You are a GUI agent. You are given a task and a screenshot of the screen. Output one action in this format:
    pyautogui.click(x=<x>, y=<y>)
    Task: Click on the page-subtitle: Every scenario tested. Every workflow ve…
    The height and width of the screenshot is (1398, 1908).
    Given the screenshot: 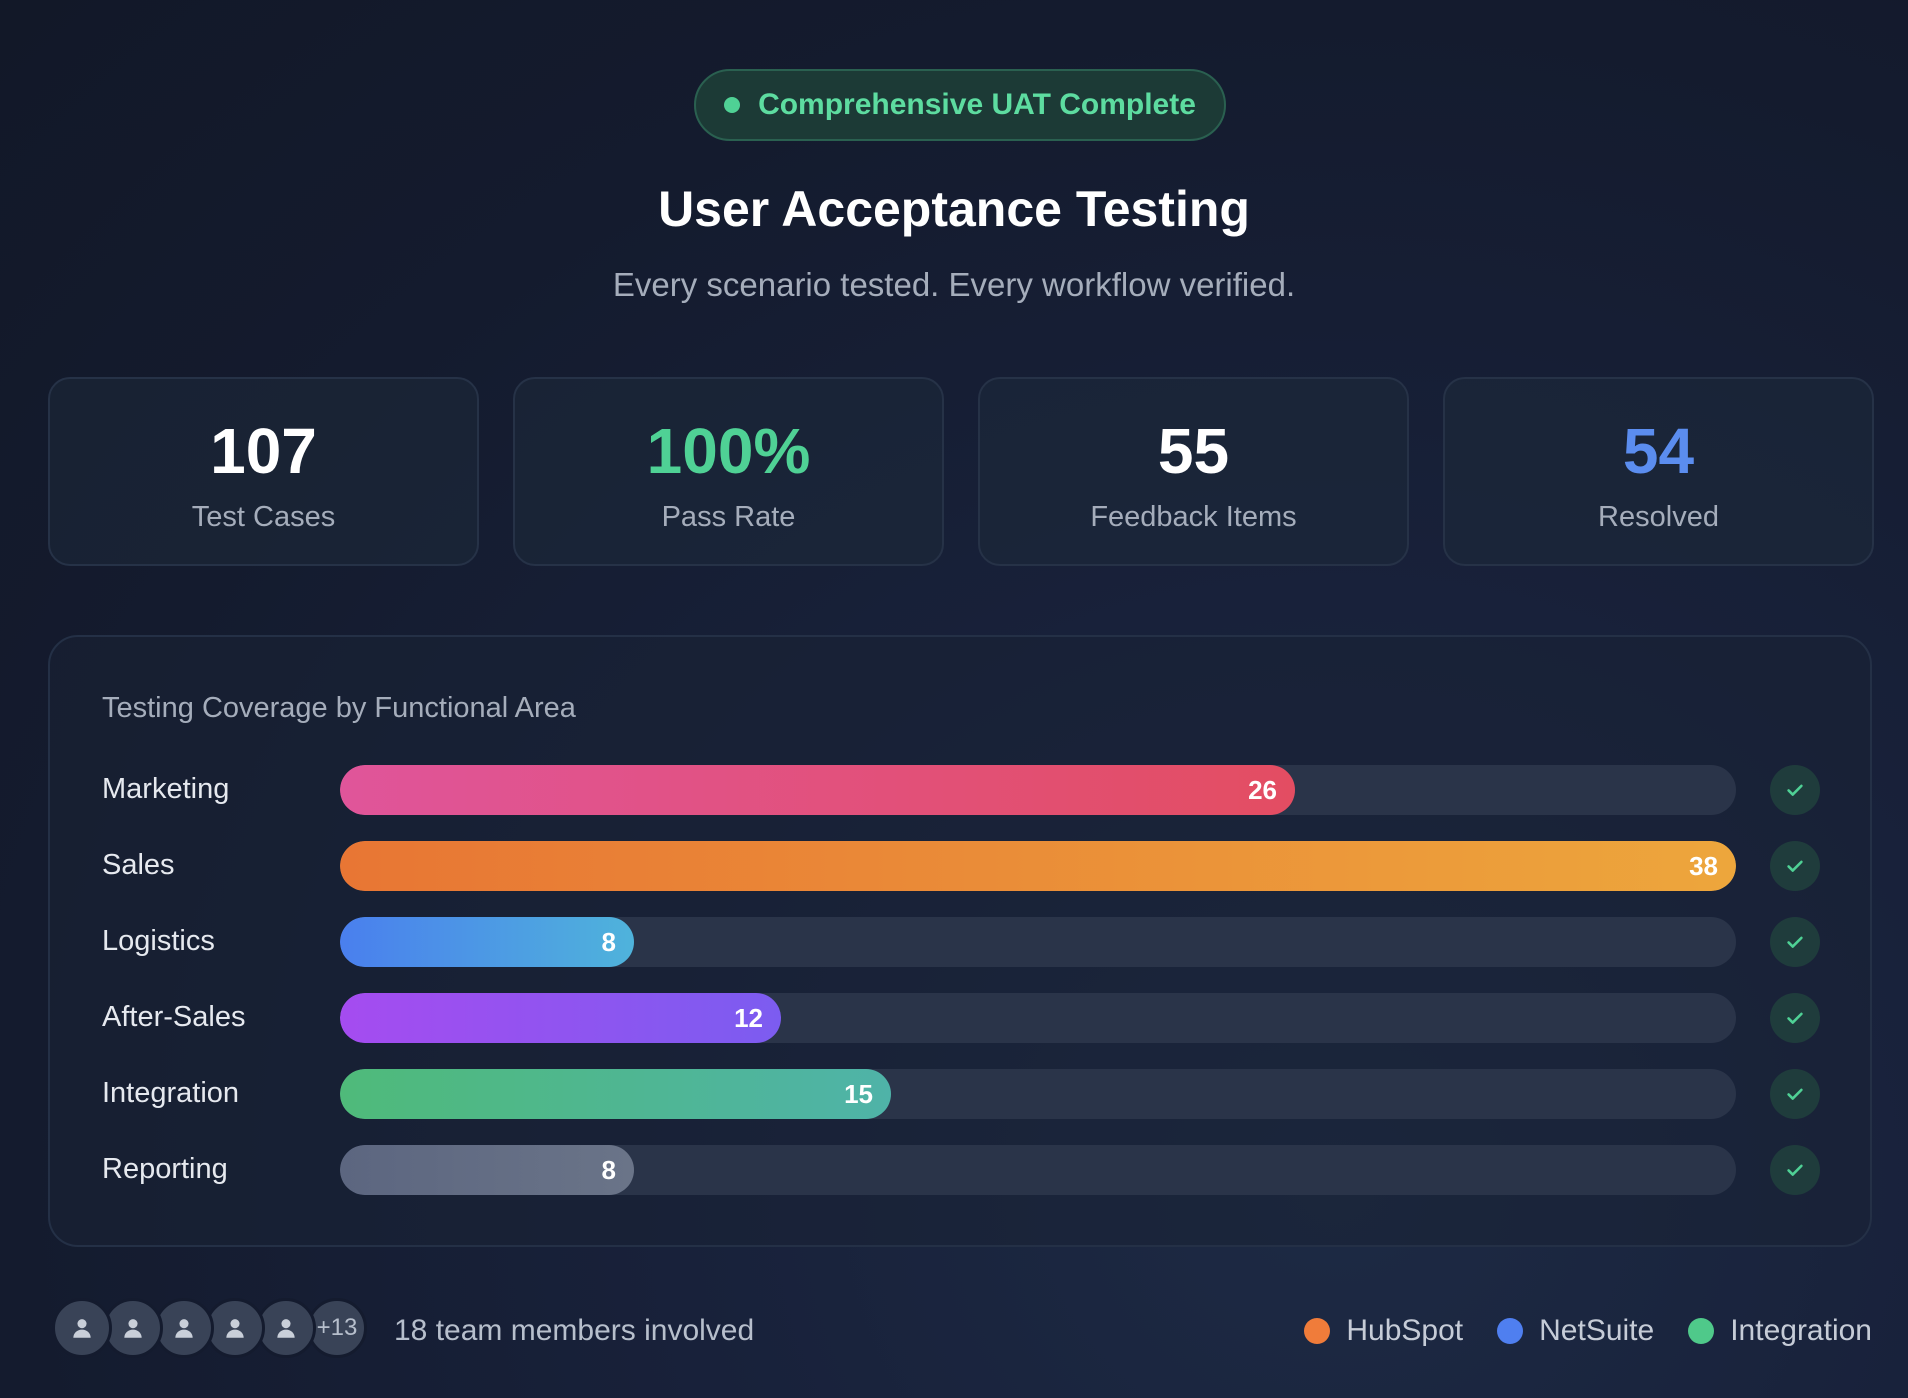 What is the action you would take?
    pyautogui.click(x=954, y=284)
    